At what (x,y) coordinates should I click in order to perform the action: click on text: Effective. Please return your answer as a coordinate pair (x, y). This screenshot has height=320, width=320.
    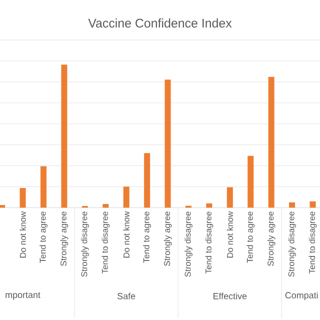
    Looking at the image, I should click on (230, 296).